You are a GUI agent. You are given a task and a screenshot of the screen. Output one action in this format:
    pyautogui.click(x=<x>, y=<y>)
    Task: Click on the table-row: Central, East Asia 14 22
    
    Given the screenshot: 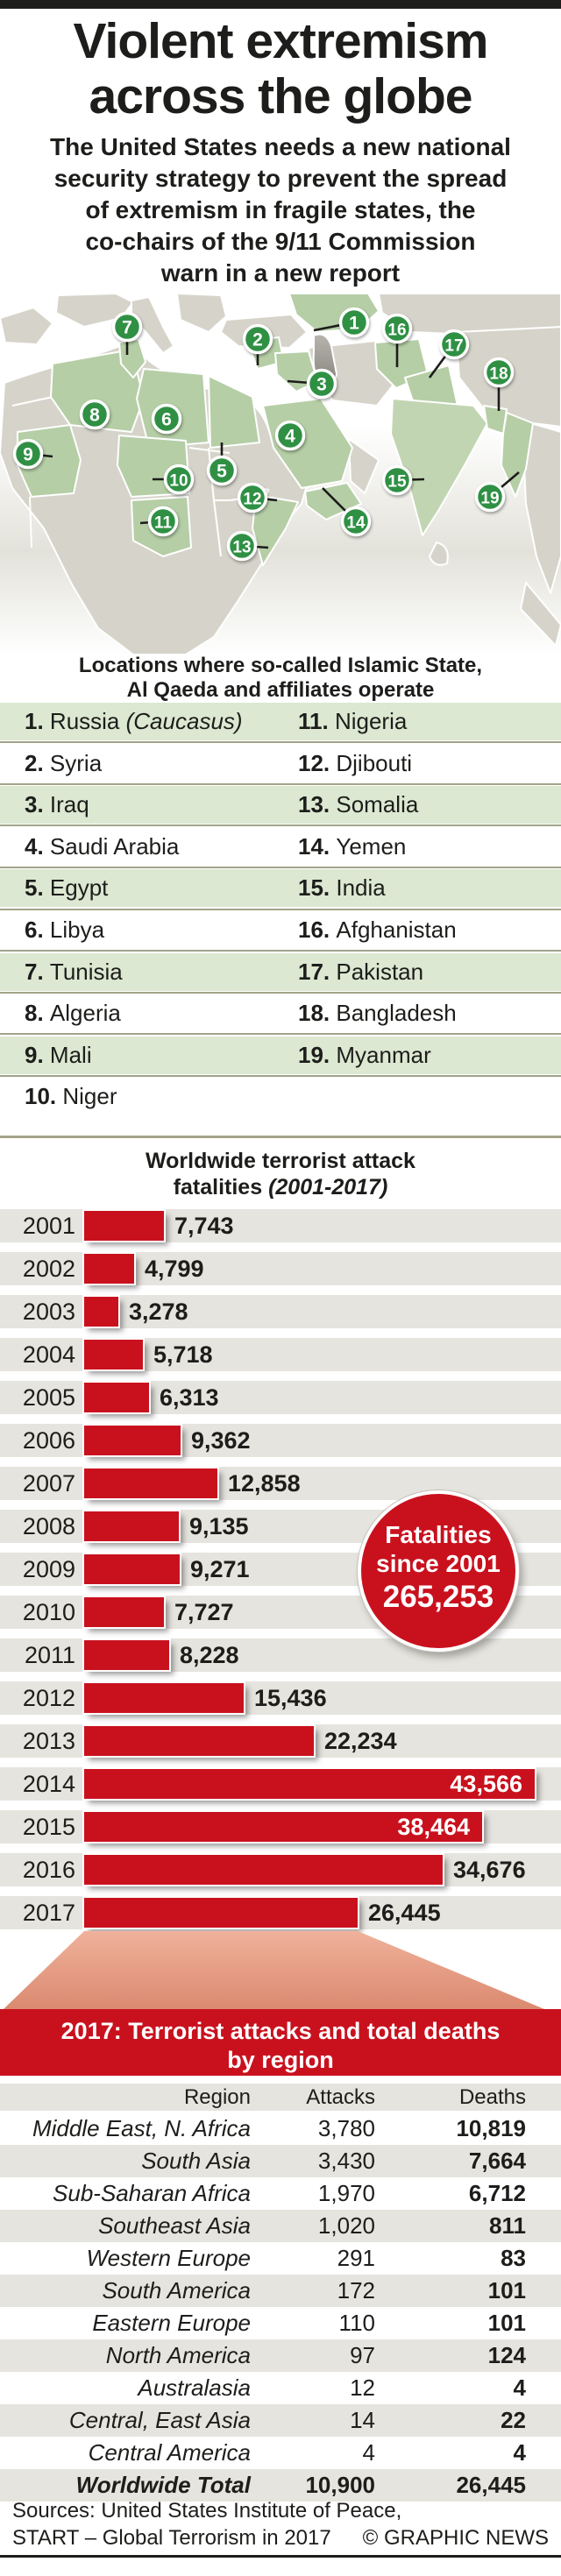 What is the action you would take?
    pyautogui.click(x=280, y=2420)
    